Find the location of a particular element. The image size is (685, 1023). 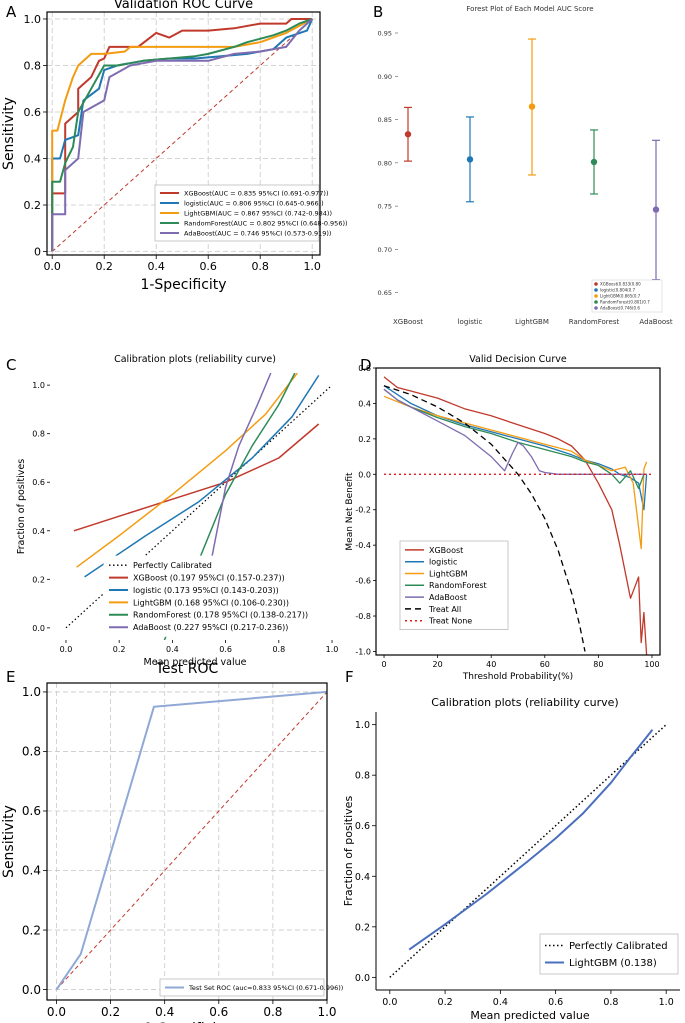

x-tick-label: 100 is located at coordinates (651, 664).